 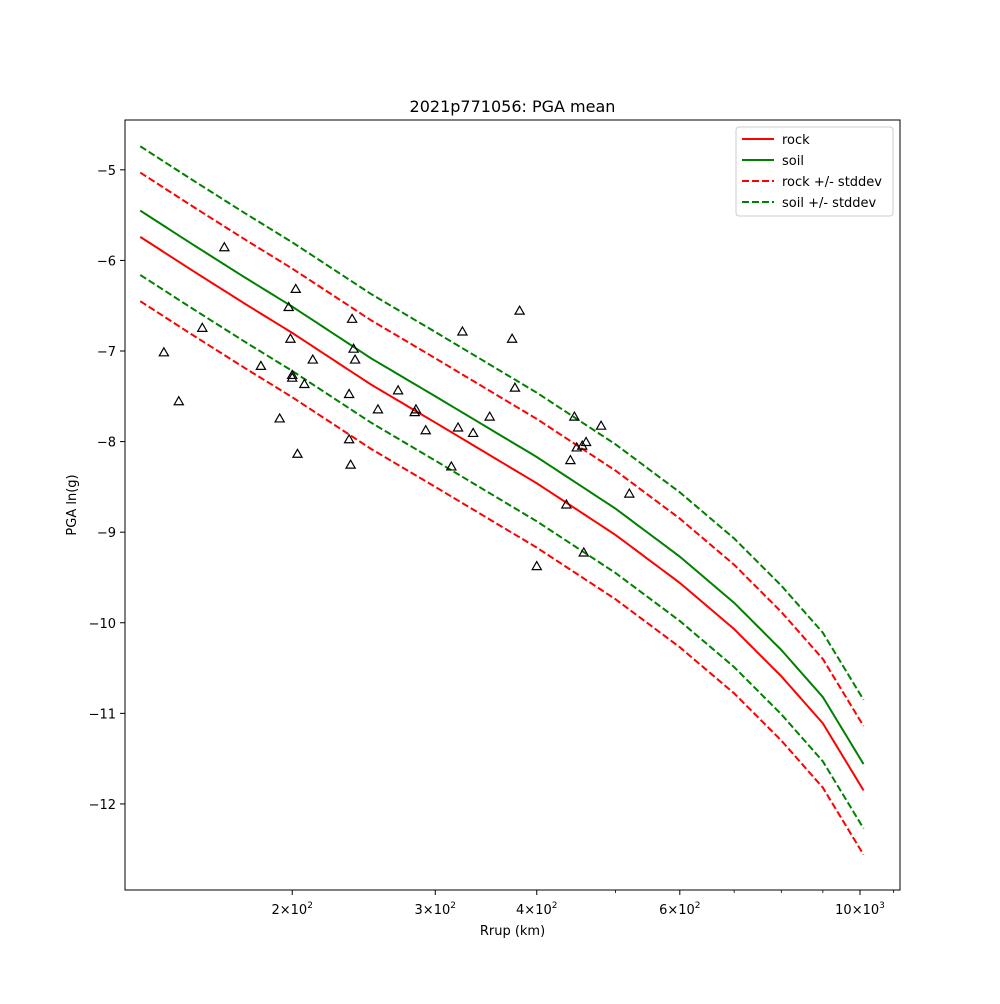 I want to click on x-tick-label: 2×102, so click(x=291, y=909).